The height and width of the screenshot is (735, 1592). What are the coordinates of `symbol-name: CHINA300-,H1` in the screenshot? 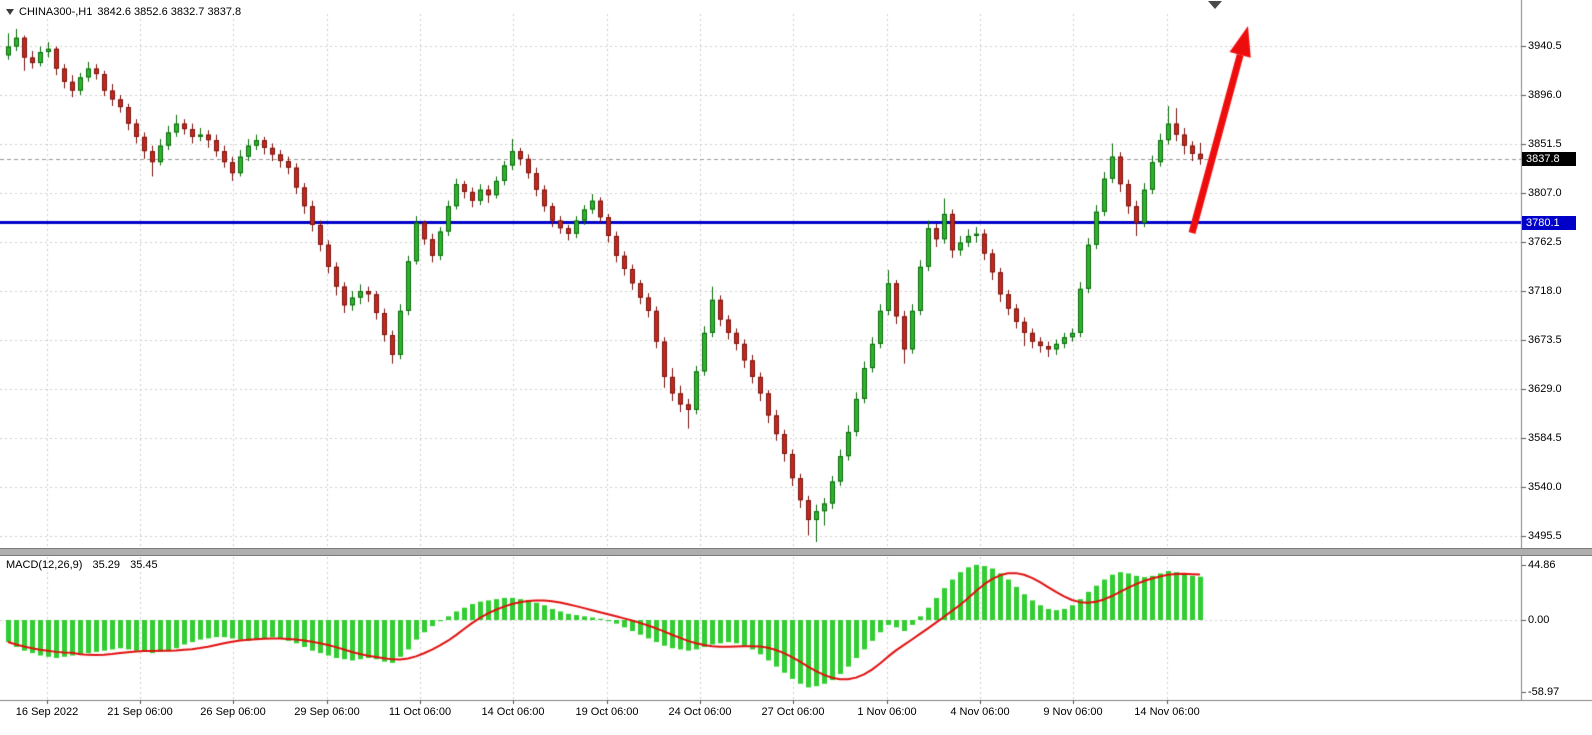 It's located at (56, 12).